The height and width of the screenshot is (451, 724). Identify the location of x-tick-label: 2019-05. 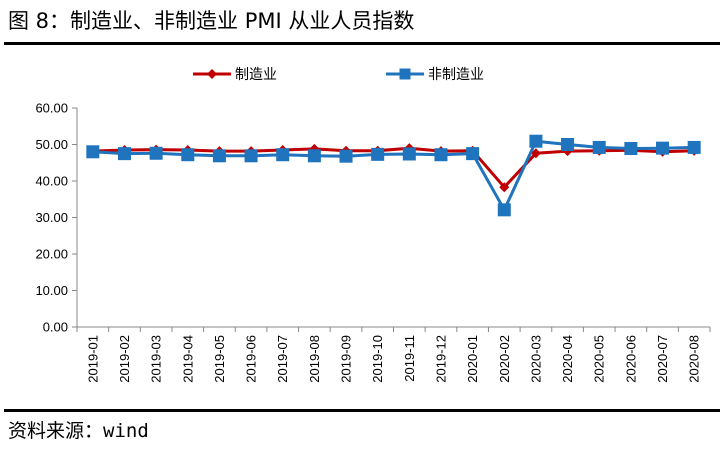
(219, 359).